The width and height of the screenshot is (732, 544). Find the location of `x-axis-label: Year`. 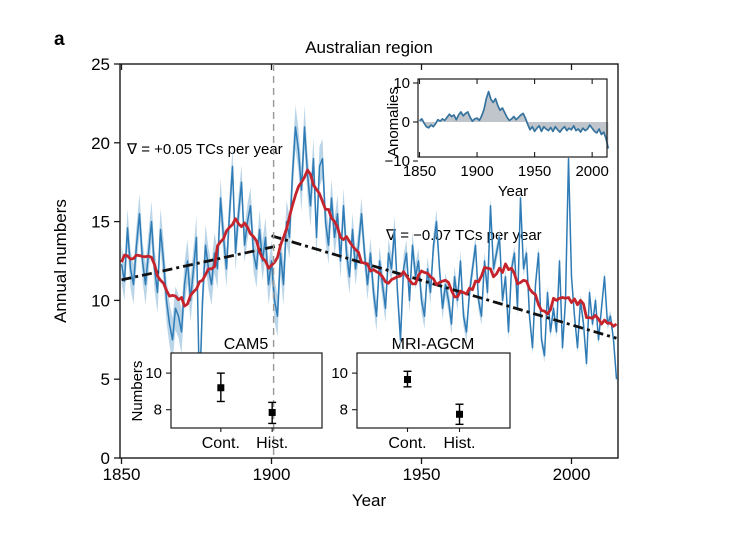

x-axis-label: Year is located at coordinates (369, 500).